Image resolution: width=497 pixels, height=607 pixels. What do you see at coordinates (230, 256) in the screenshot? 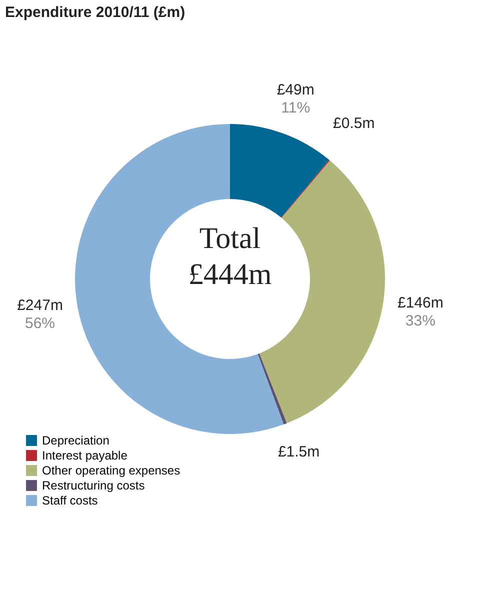
I see `text: Total £444m` at bounding box center [230, 256].